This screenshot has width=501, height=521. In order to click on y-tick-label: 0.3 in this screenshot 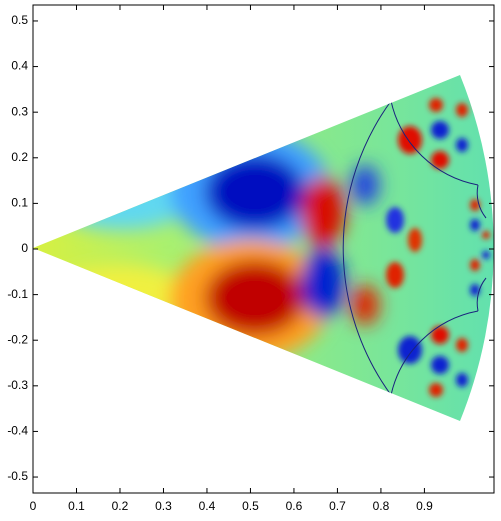, I will do `click(19, 111)`.